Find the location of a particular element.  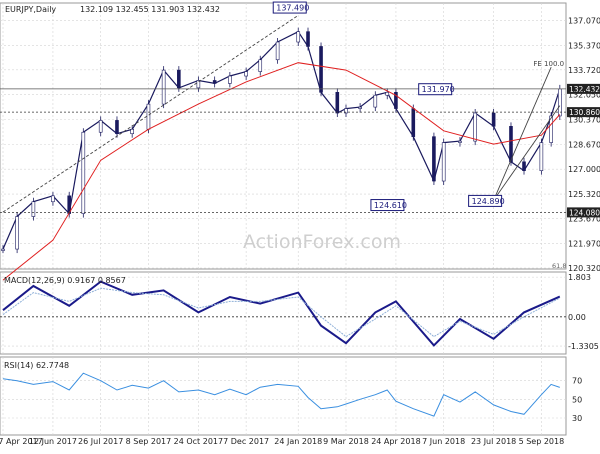

price-level-tag-text: 124.080 is located at coordinates (584, 212).